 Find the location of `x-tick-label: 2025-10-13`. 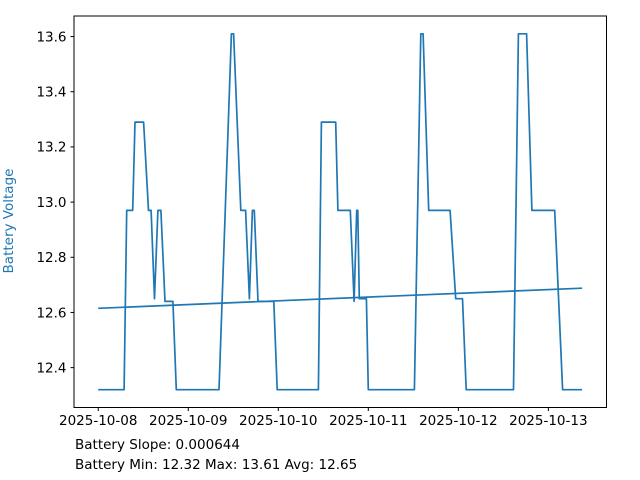

x-tick-label: 2025-10-13 is located at coordinates (548, 421).